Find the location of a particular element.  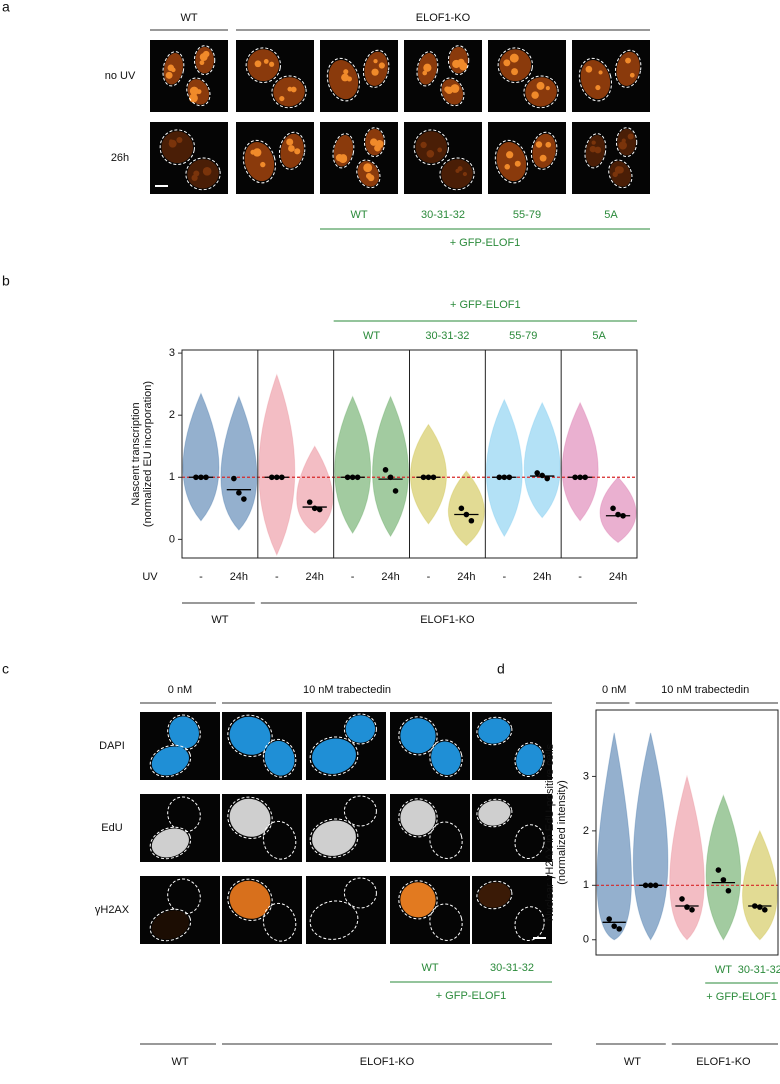

row-label: γH2AX is located at coordinates (112, 910).